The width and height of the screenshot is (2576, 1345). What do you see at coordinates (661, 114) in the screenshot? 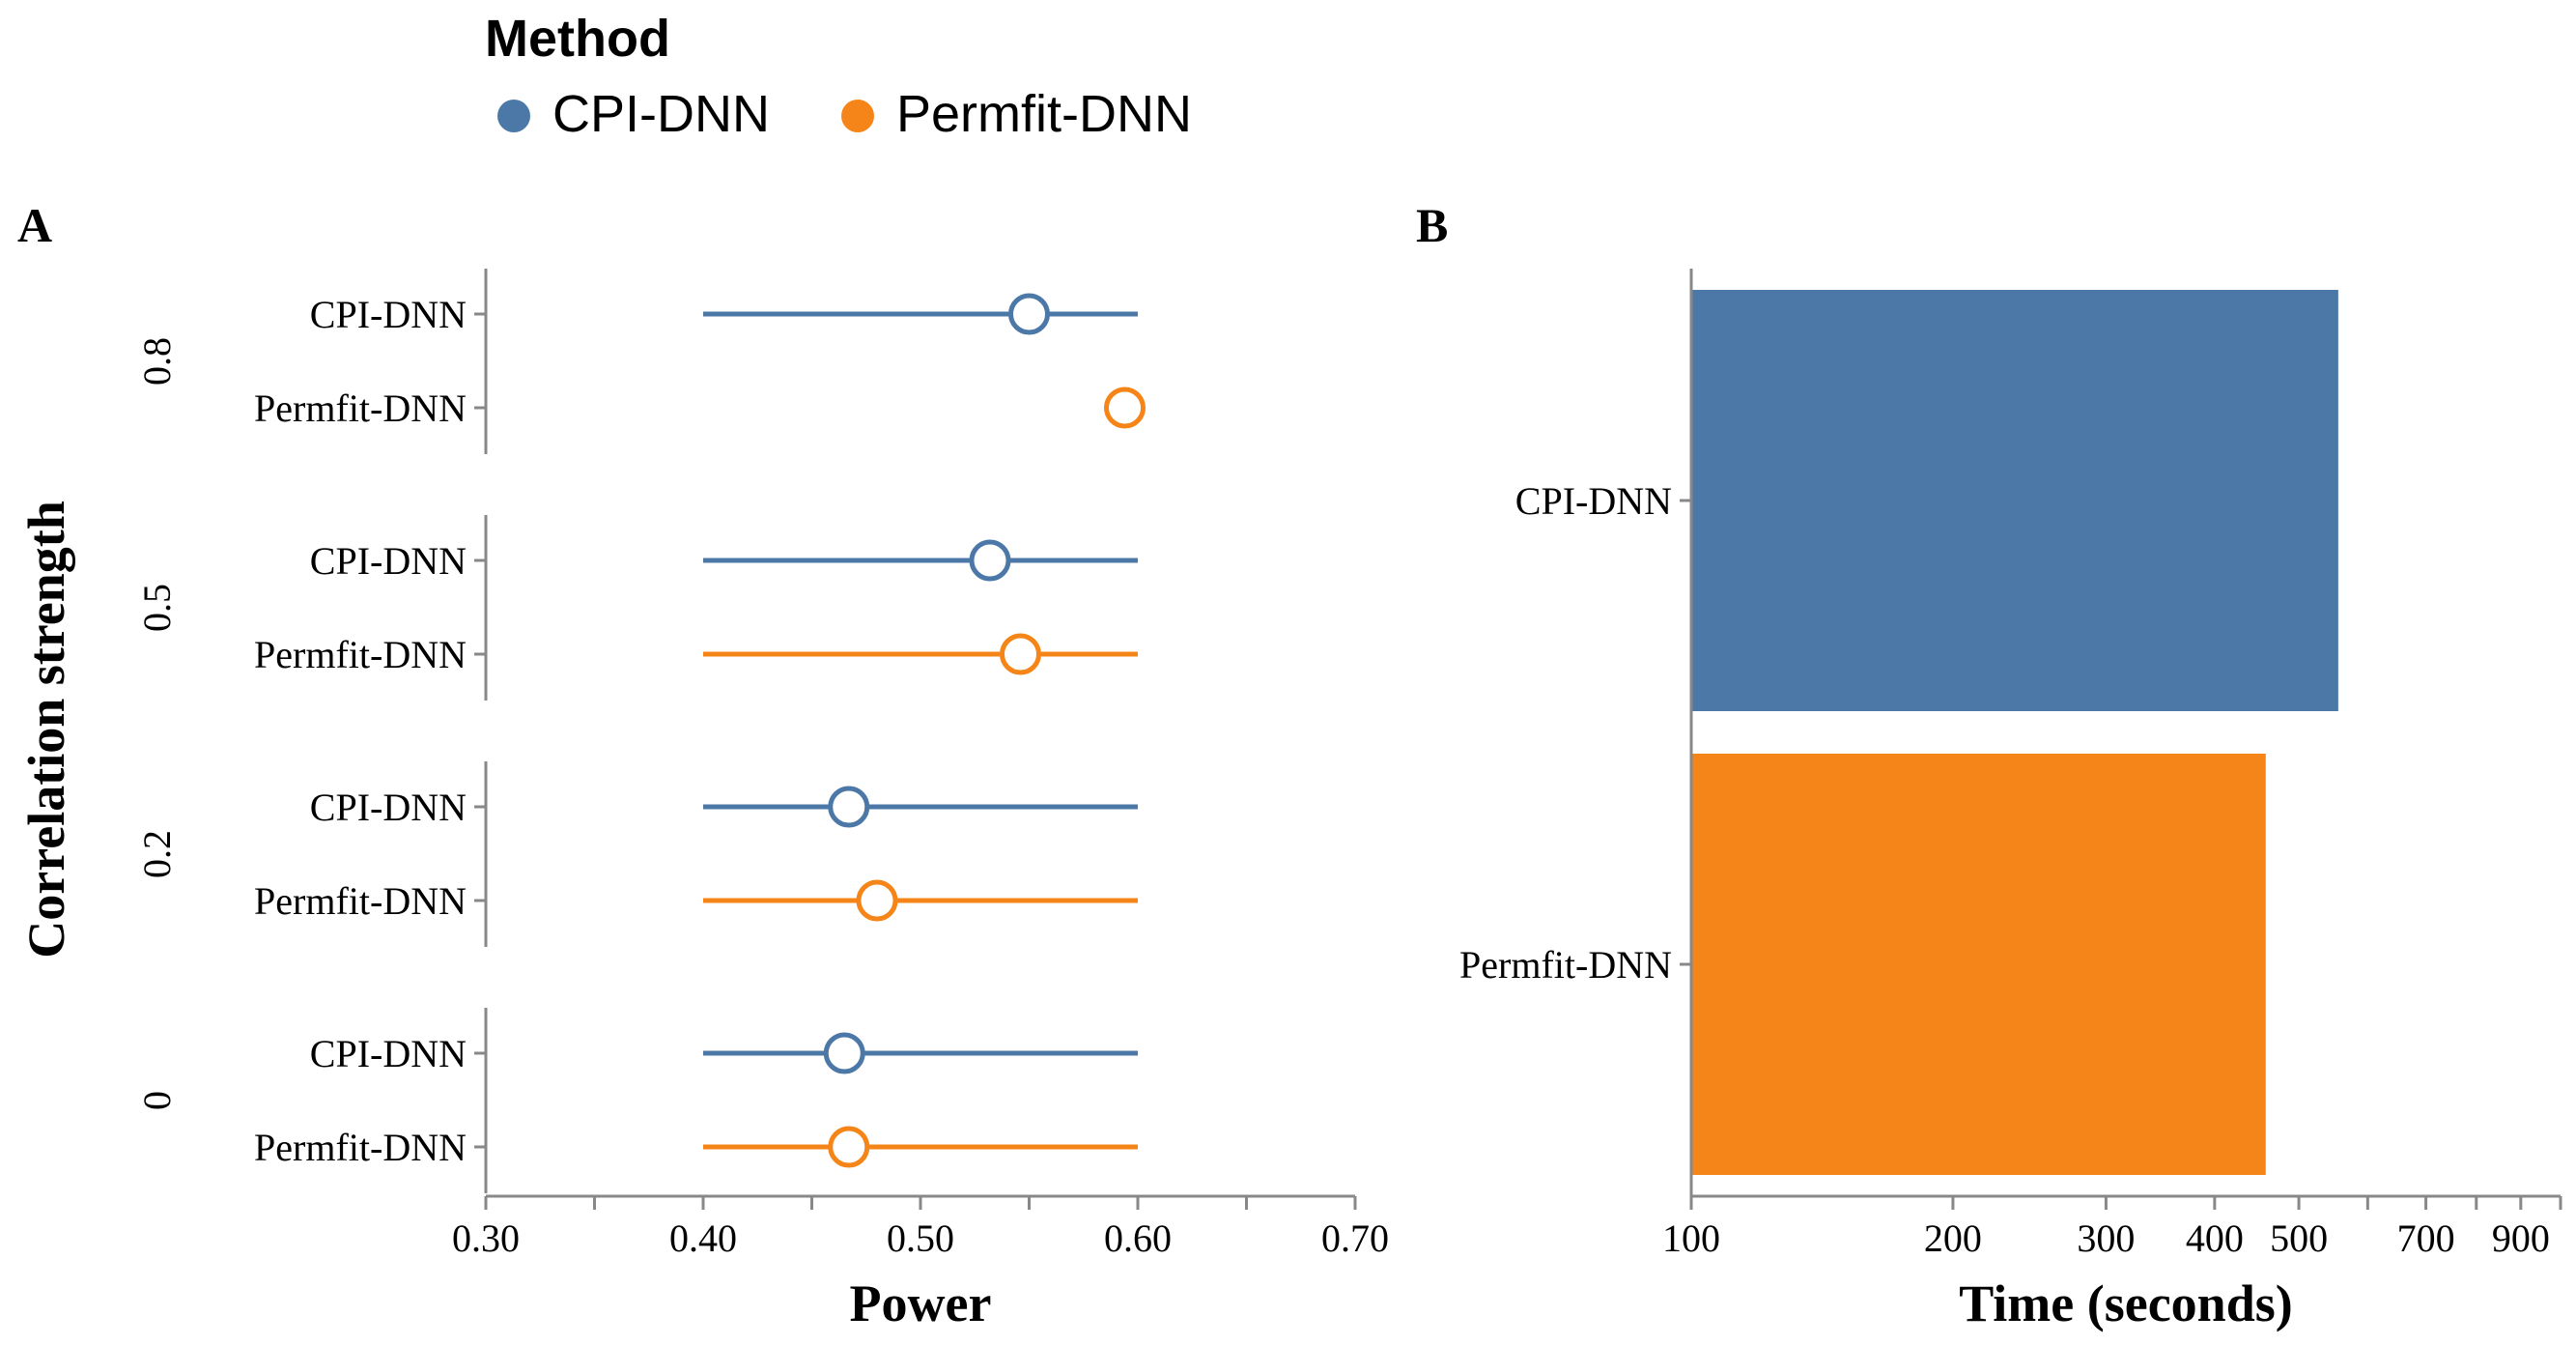
I see `legend-label-cpi: CPI-DNN` at bounding box center [661, 114].